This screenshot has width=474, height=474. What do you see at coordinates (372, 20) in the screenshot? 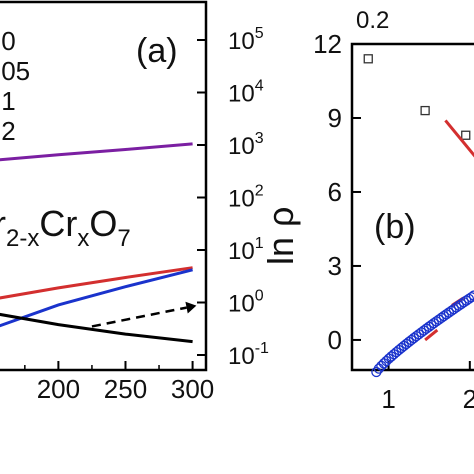
I see `panel-b-top-tick: 0.2` at bounding box center [372, 20].